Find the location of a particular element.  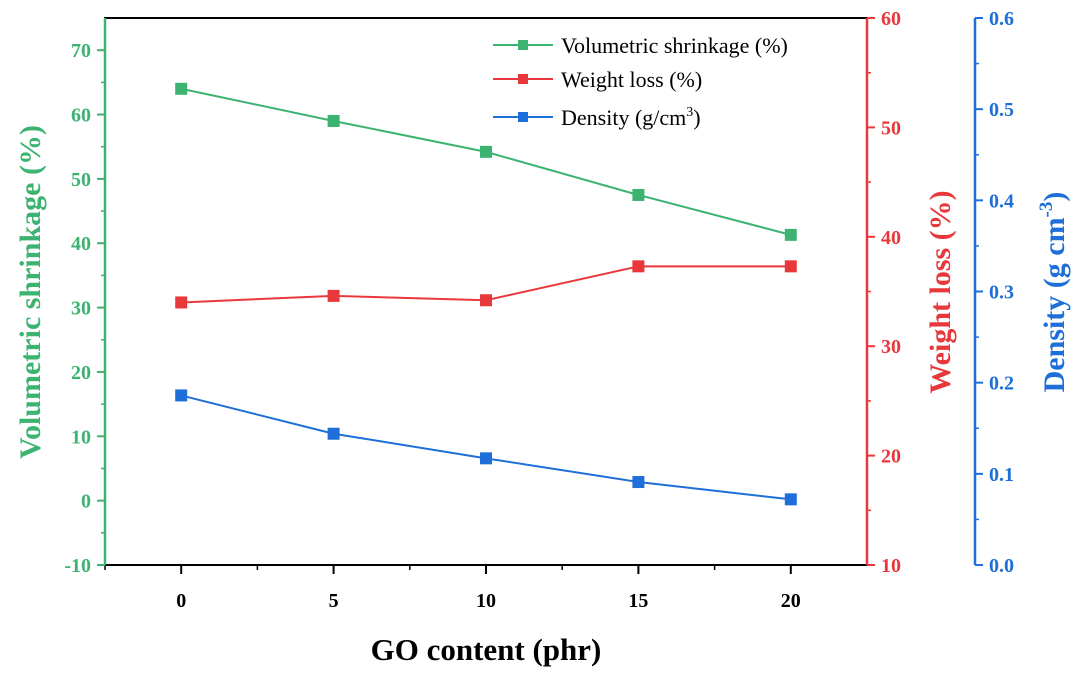

left-tick-label: 40 is located at coordinates (81, 244).